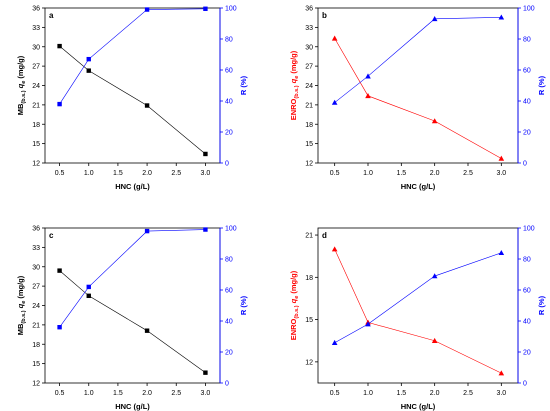 Image resolution: width=550 pixels, height=411 pixels. Describe the element at coordinates (132, 321) in the screenshot. I see `series-line-left` at that location.